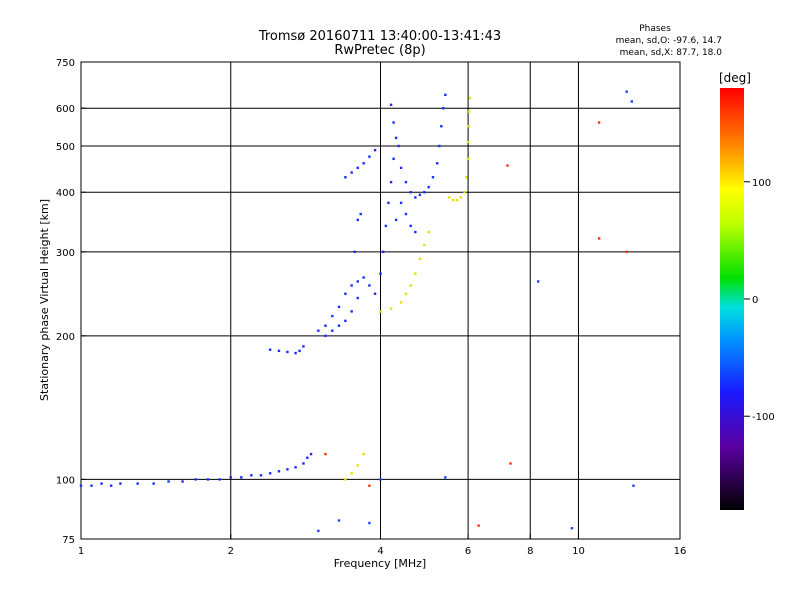 The image size is (800, 600). I want to click on y-tick-label: 300, so click(65, 253).